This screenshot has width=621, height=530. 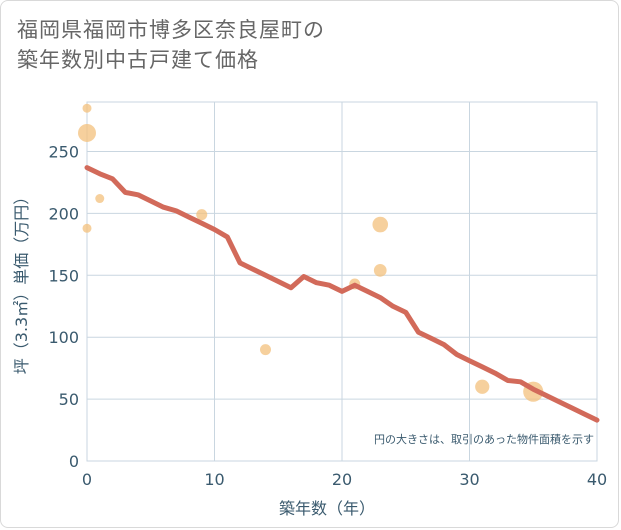 What do you see at coordinates (327, 508) in the screenshot?
I see `x-axis-label: 築年数（年）` at bounding box center [327, 508].